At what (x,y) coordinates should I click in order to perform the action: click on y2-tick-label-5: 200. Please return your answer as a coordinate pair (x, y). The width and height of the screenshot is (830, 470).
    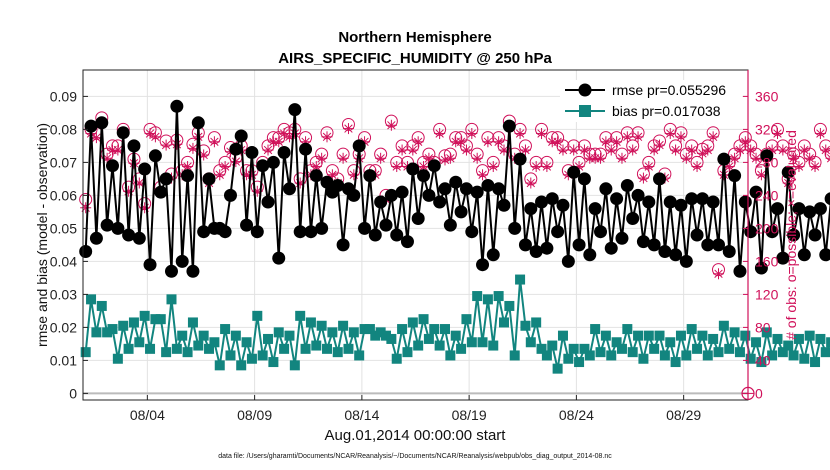
    Looking at the image, I should click on (767, 228).